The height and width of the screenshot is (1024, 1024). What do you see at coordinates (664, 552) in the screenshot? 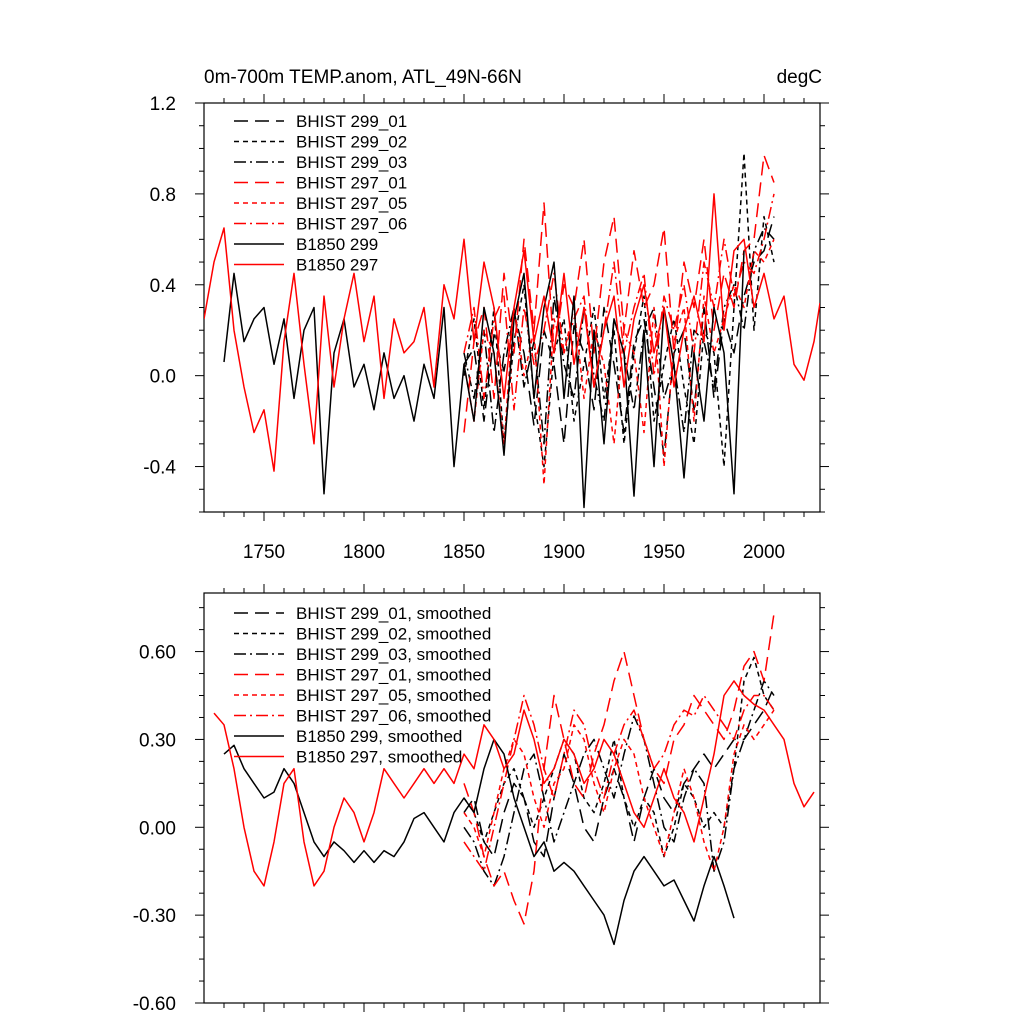
I see `x-tick-label: 1950` at bounding box center [664, 552].